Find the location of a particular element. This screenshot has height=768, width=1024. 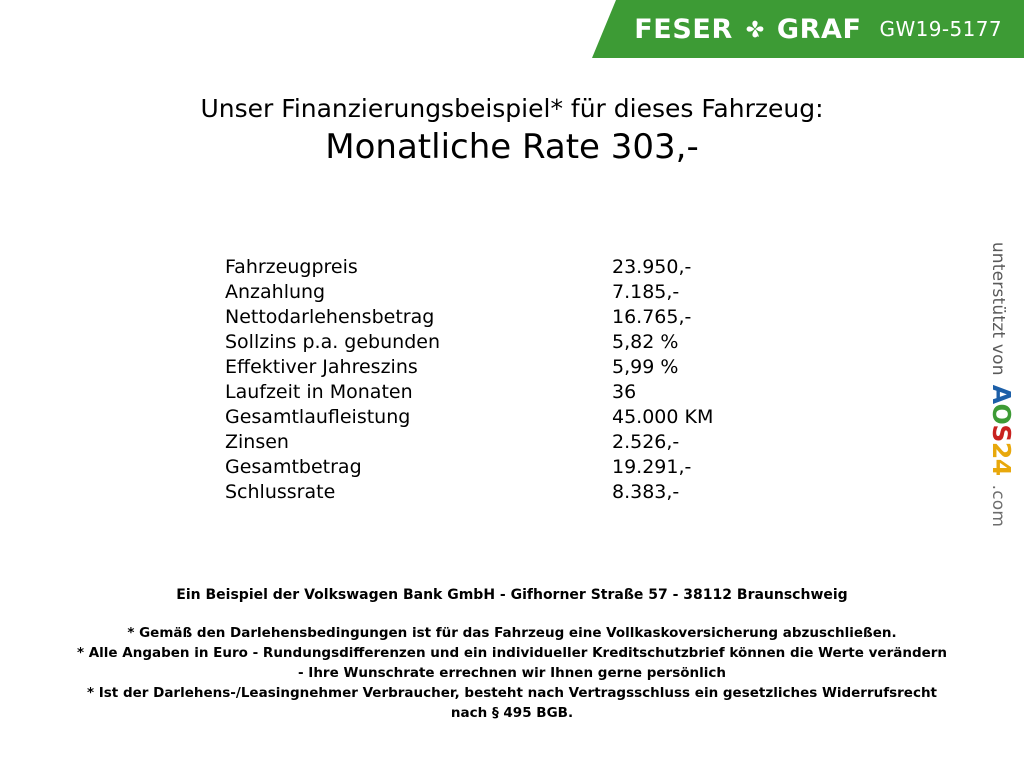

finance-label: Zinsen is located at coordinates (257, 442).